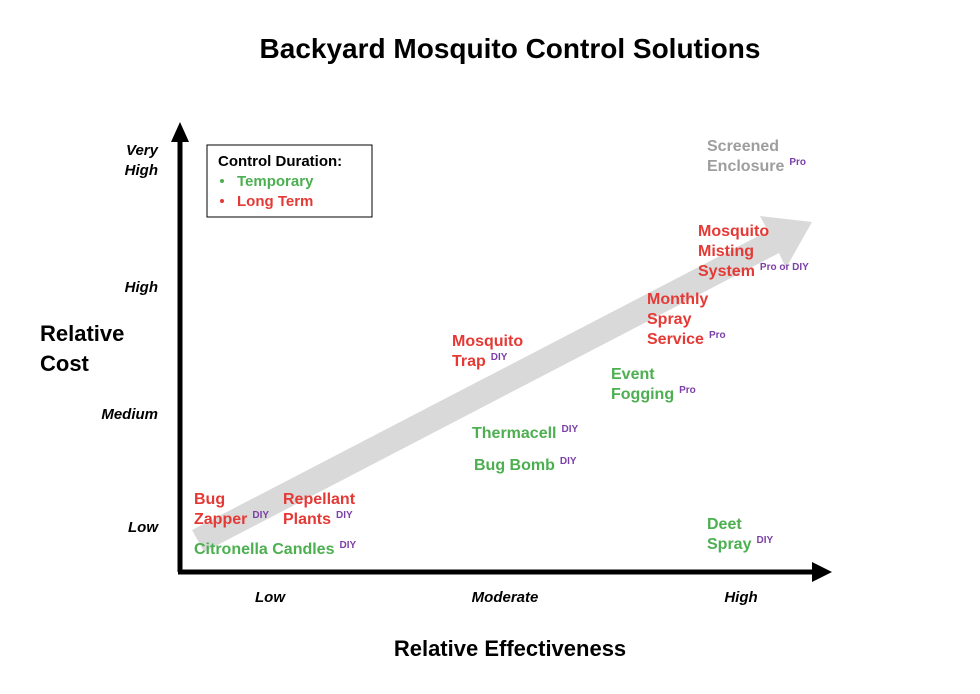  Describe the element at coordinates (675, 339) in the screenshot. I see `item-label: Service` at that location.